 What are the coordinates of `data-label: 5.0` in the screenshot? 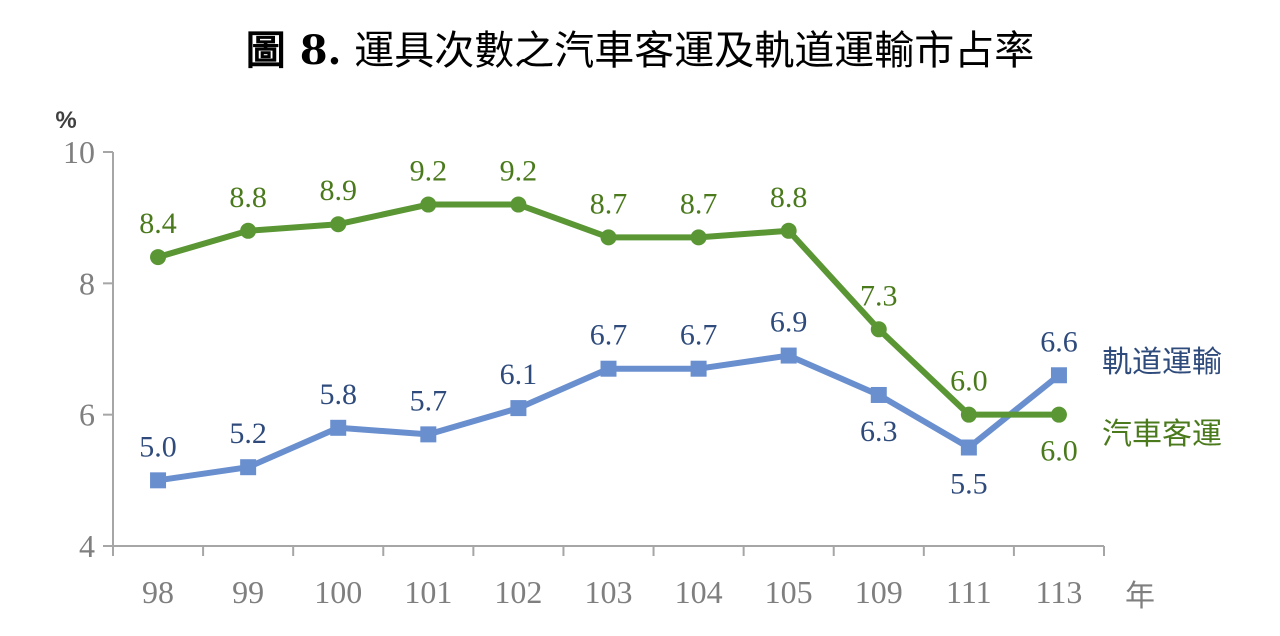 It's located at (158, 446).